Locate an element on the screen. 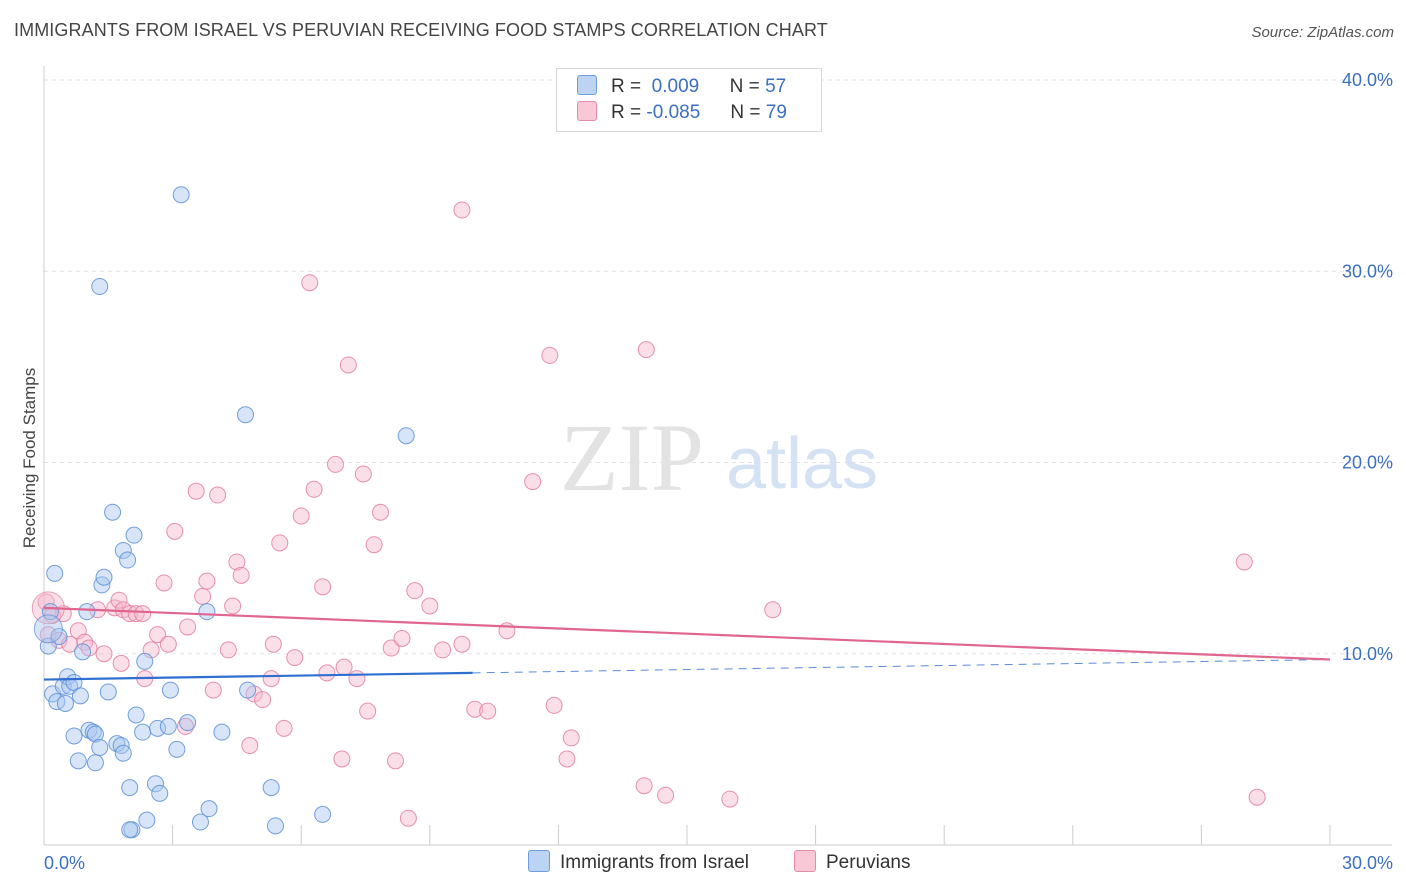 Image resolution: width=1406 pixels, height=892 pixels. trend-line-peruvians is located at coordinates (687, 633).